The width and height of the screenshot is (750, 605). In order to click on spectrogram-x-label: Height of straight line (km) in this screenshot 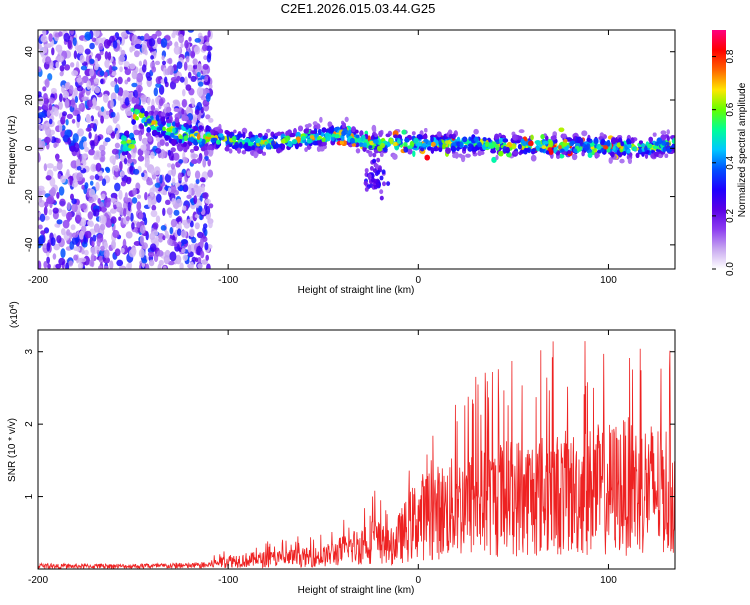, I will do `click(356, 290)`.